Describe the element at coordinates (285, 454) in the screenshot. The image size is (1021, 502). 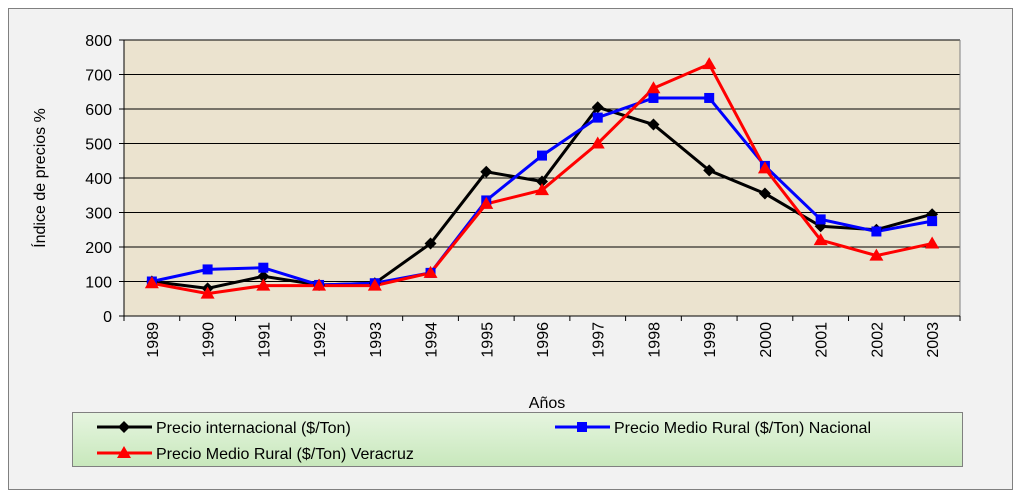
I see `legend-label: Precio Medio Rural ($/Ton) Veracruz` at that location.